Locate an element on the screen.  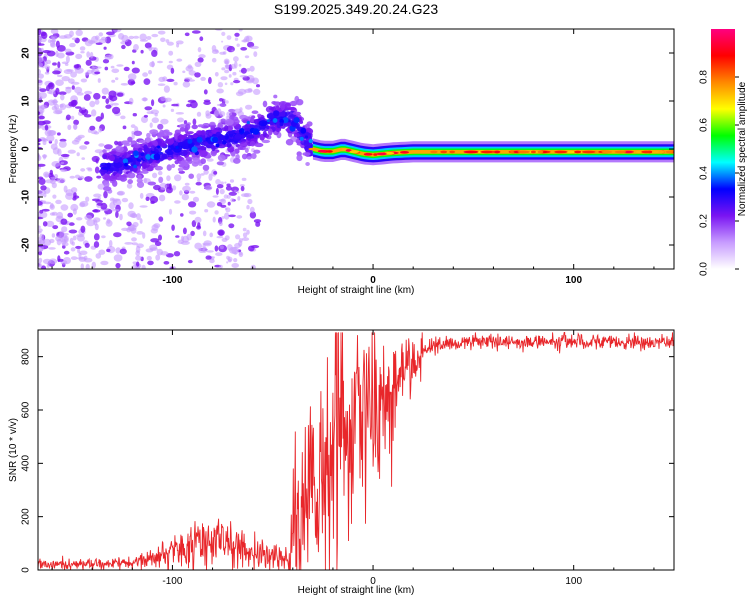
colorbar-gradient is located at coordinates (723, 149).